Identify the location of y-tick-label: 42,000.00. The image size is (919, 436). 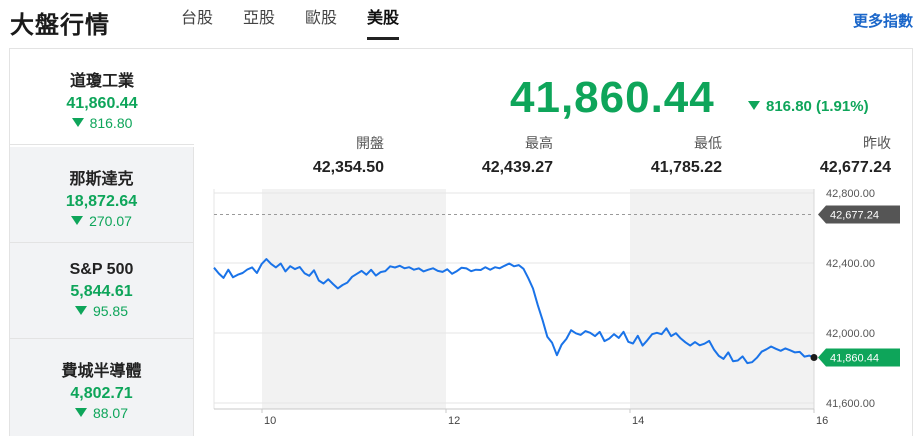
(850, 334).